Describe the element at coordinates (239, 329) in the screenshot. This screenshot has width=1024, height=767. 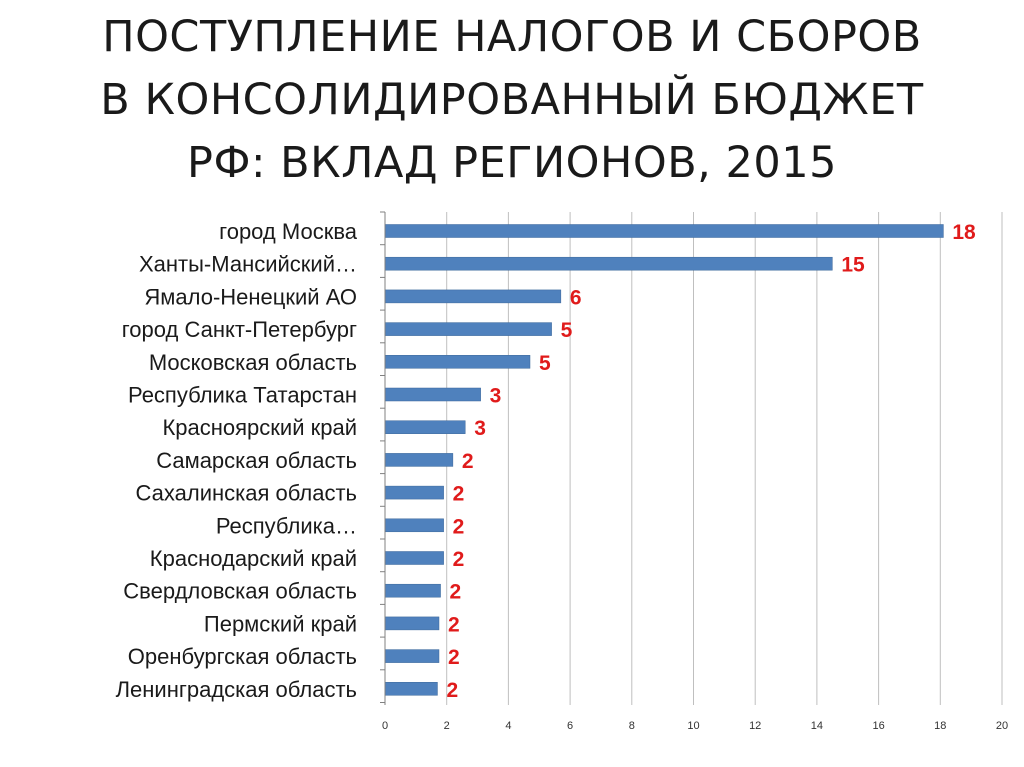
I see `category-label: город Санкт-Петербург` at that location.